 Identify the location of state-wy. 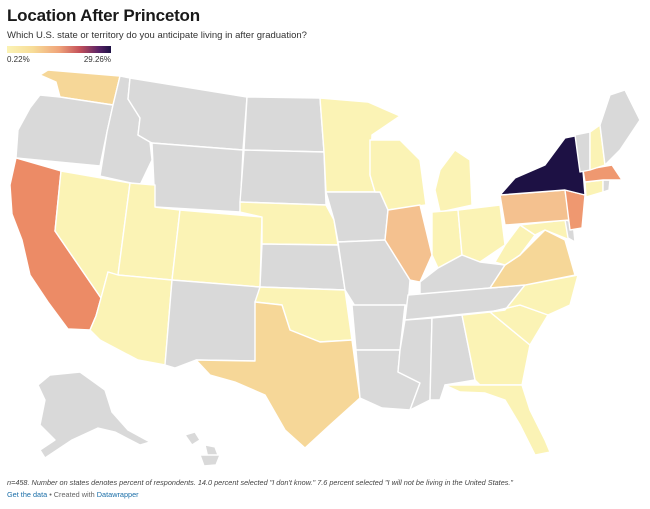
(197, 177).